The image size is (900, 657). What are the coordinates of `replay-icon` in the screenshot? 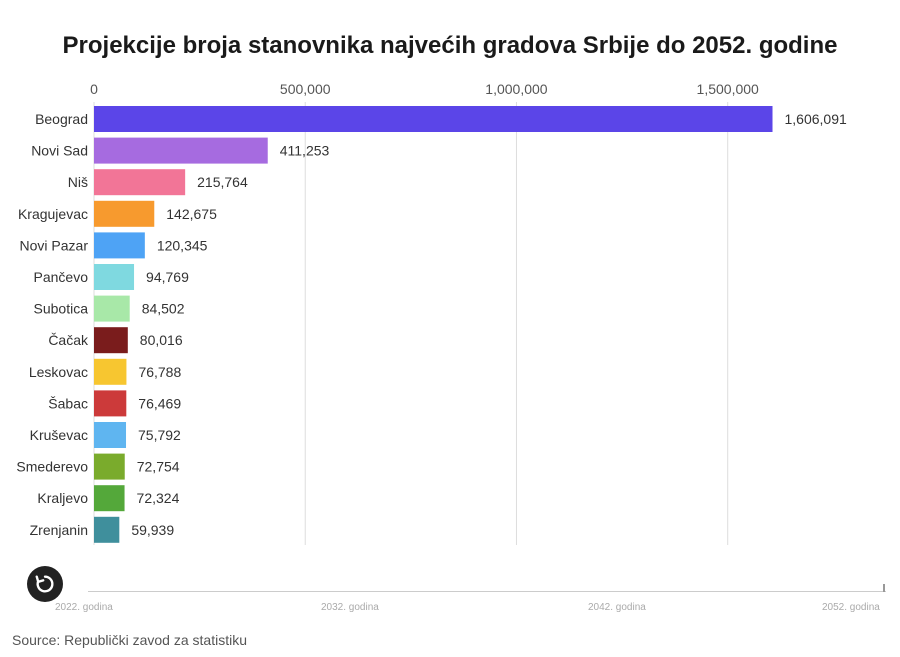 It's located at (44, 584).